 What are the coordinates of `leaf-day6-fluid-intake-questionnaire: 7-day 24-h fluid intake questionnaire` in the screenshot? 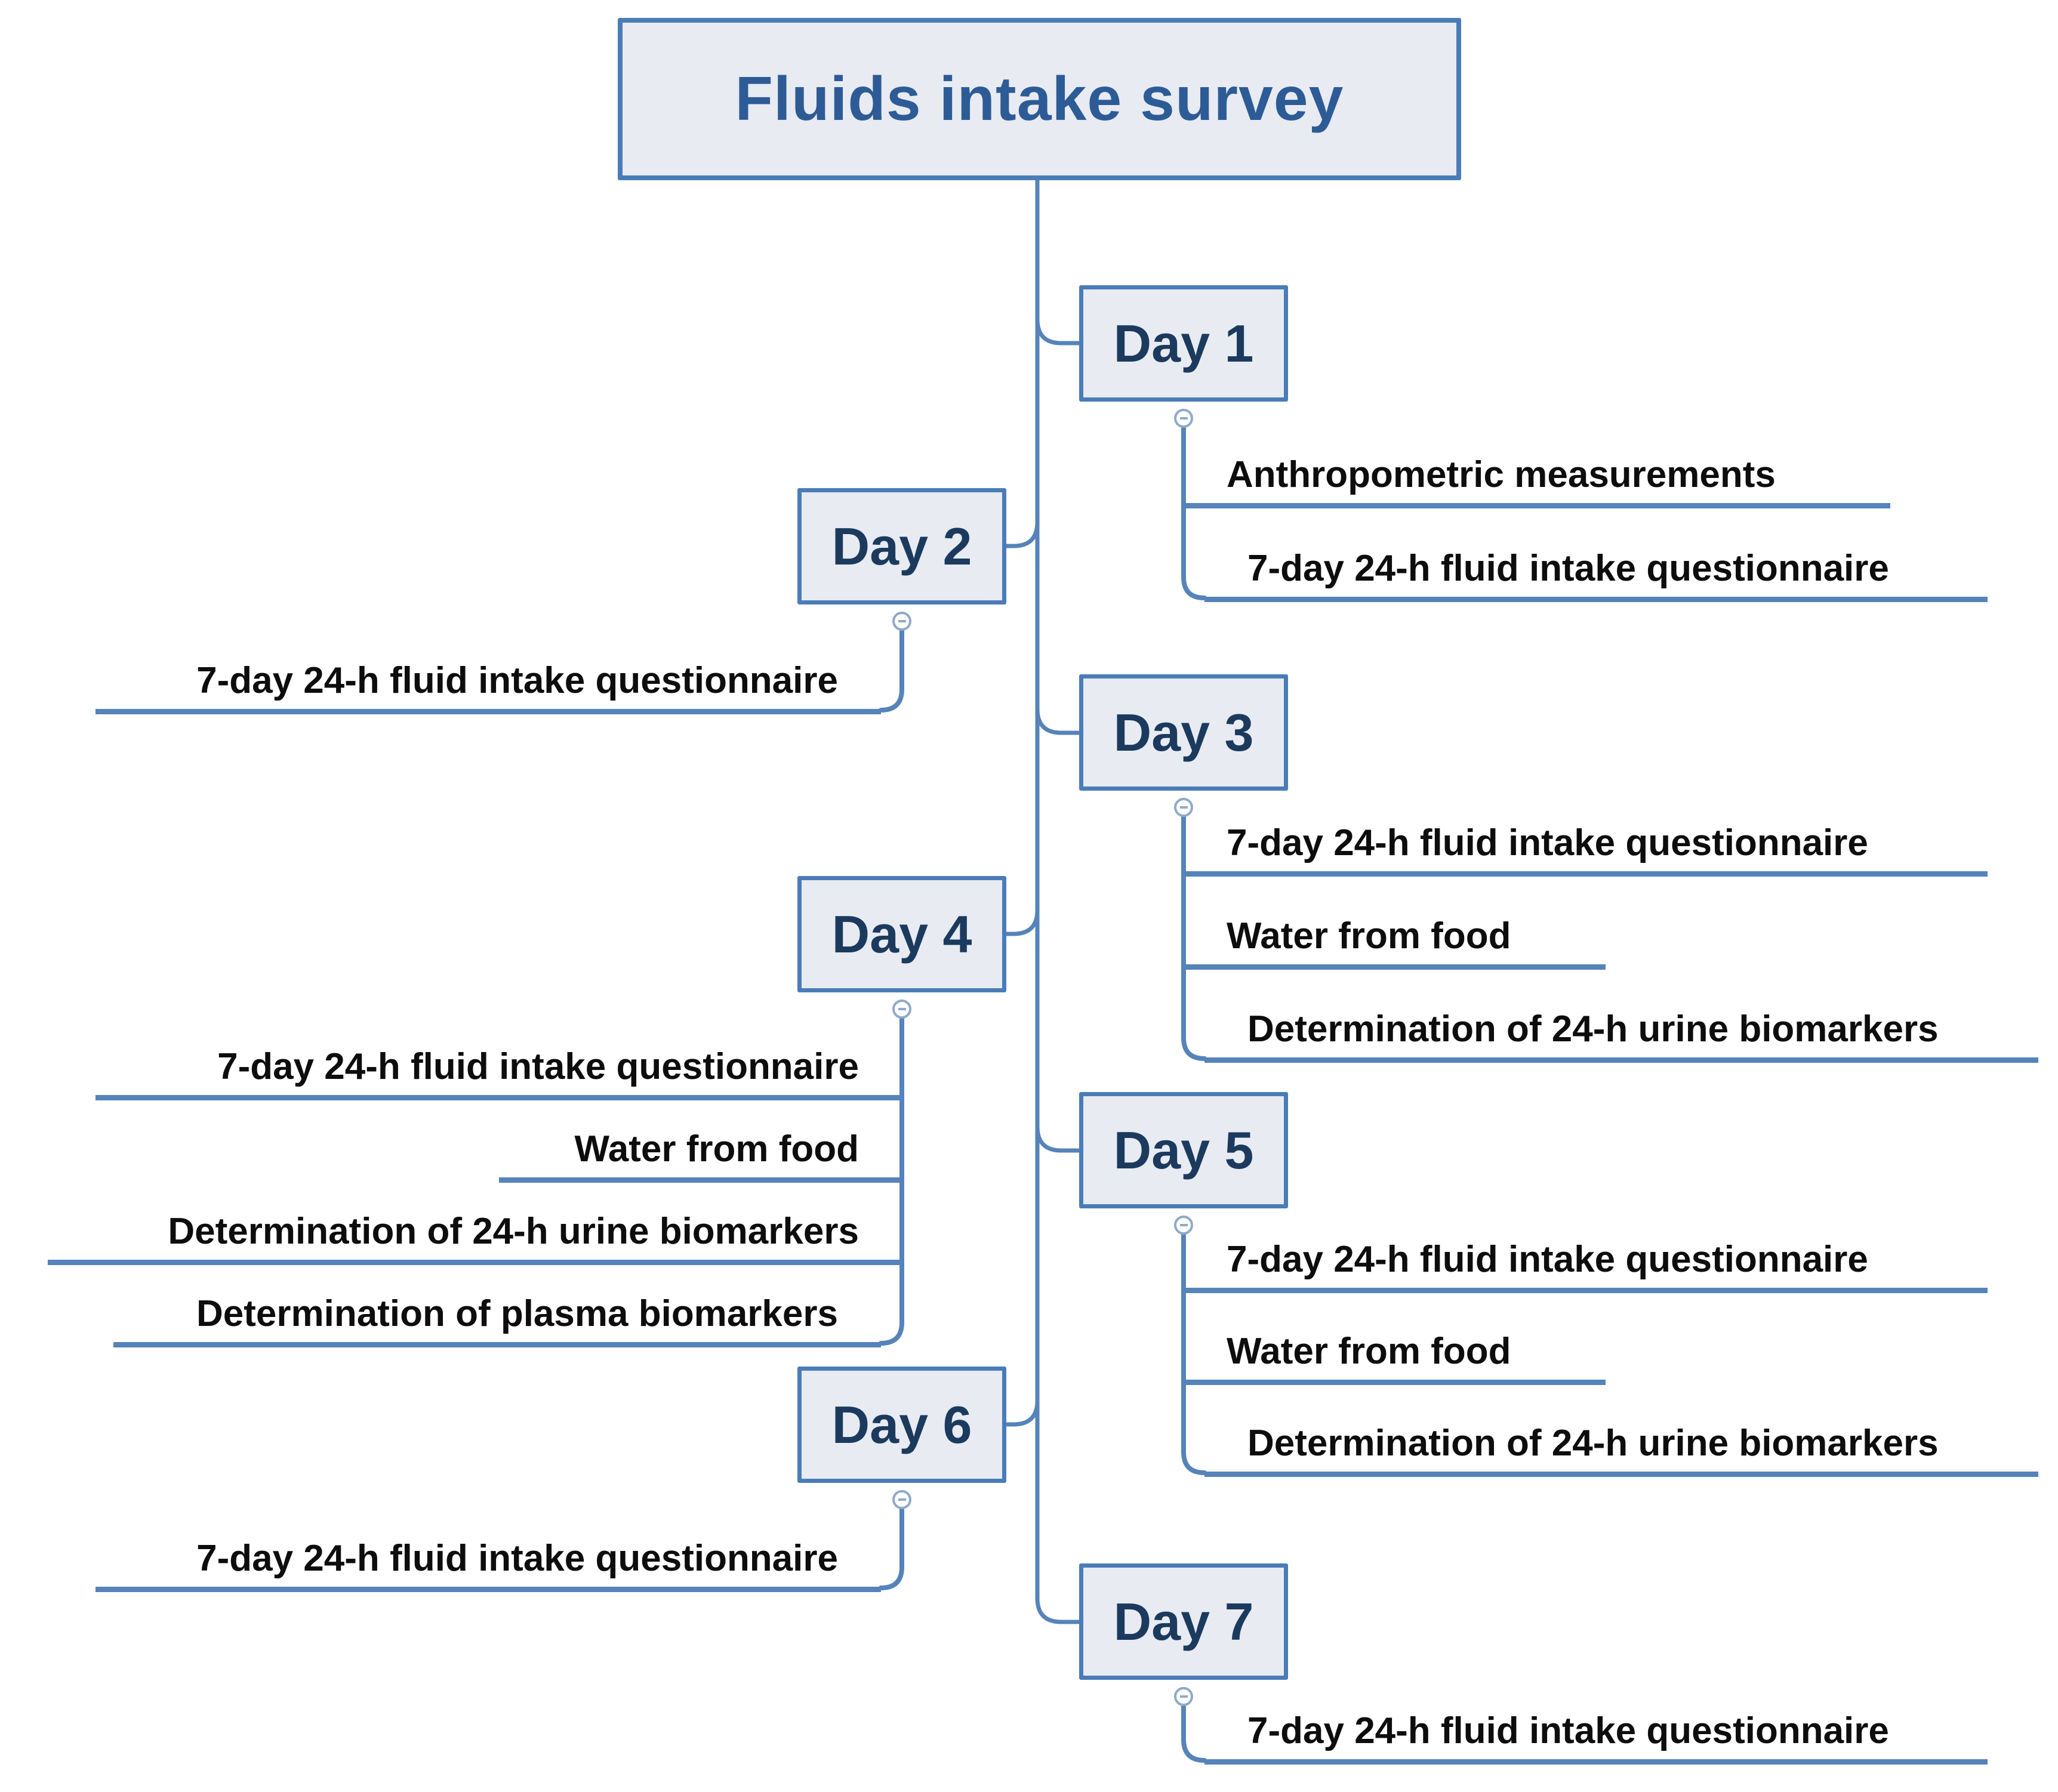 It's located at (488, 1558).